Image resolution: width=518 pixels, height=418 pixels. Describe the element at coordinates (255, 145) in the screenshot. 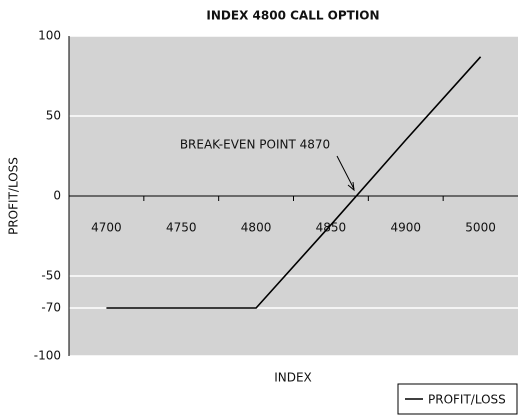

I see `annotation: BREAK-EVEN POINT 4870` at that location.